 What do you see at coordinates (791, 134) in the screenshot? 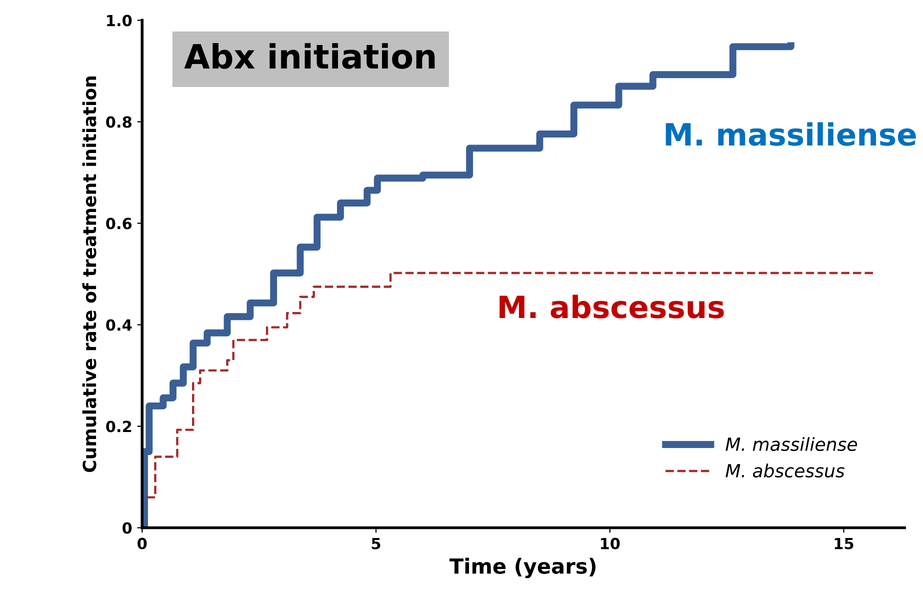
I see `annotation: M. massiliense` at bounding box center [791, 134].